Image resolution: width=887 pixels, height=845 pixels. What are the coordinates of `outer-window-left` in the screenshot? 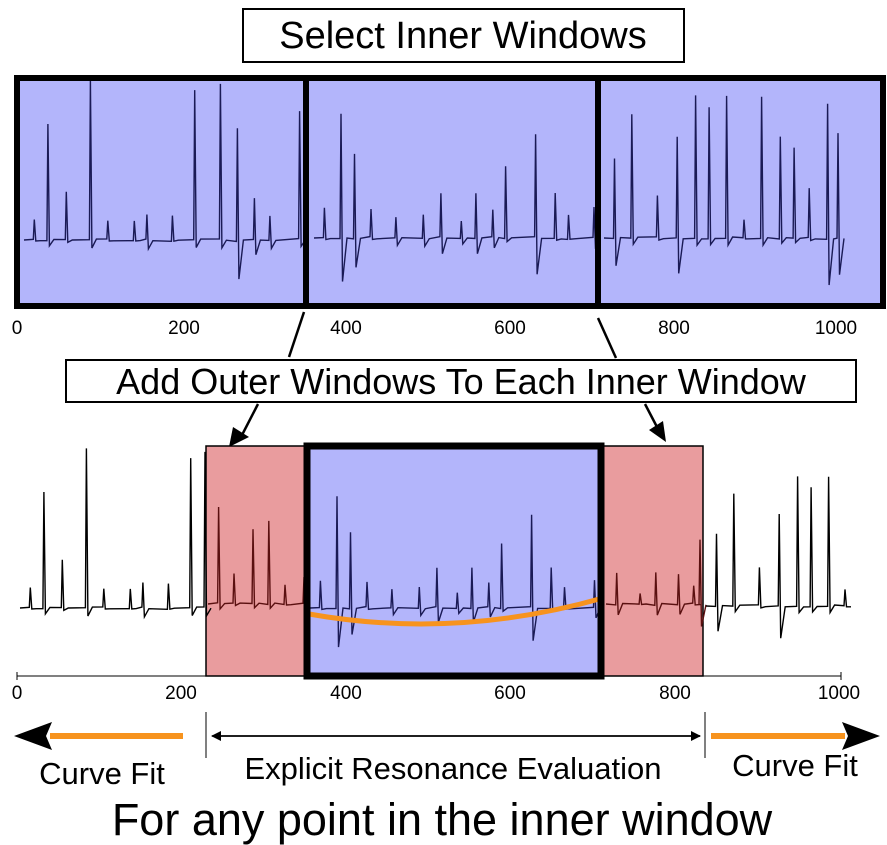 It's located at (256, 561).